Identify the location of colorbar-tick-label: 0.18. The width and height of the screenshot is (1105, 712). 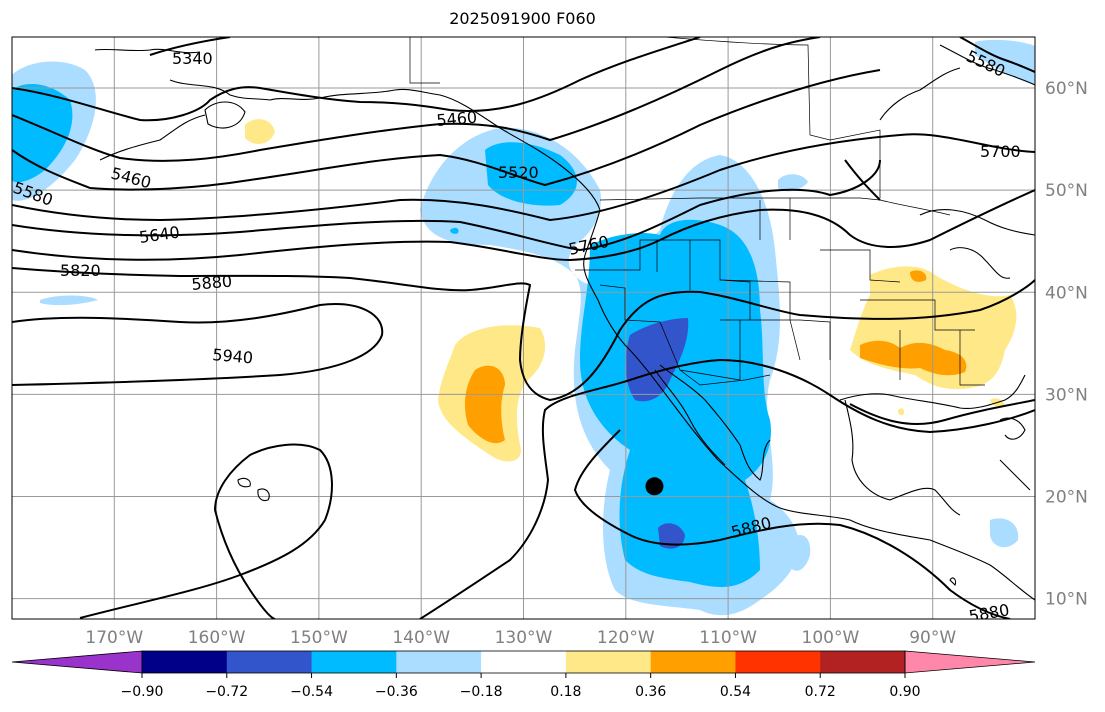
(565, 692).